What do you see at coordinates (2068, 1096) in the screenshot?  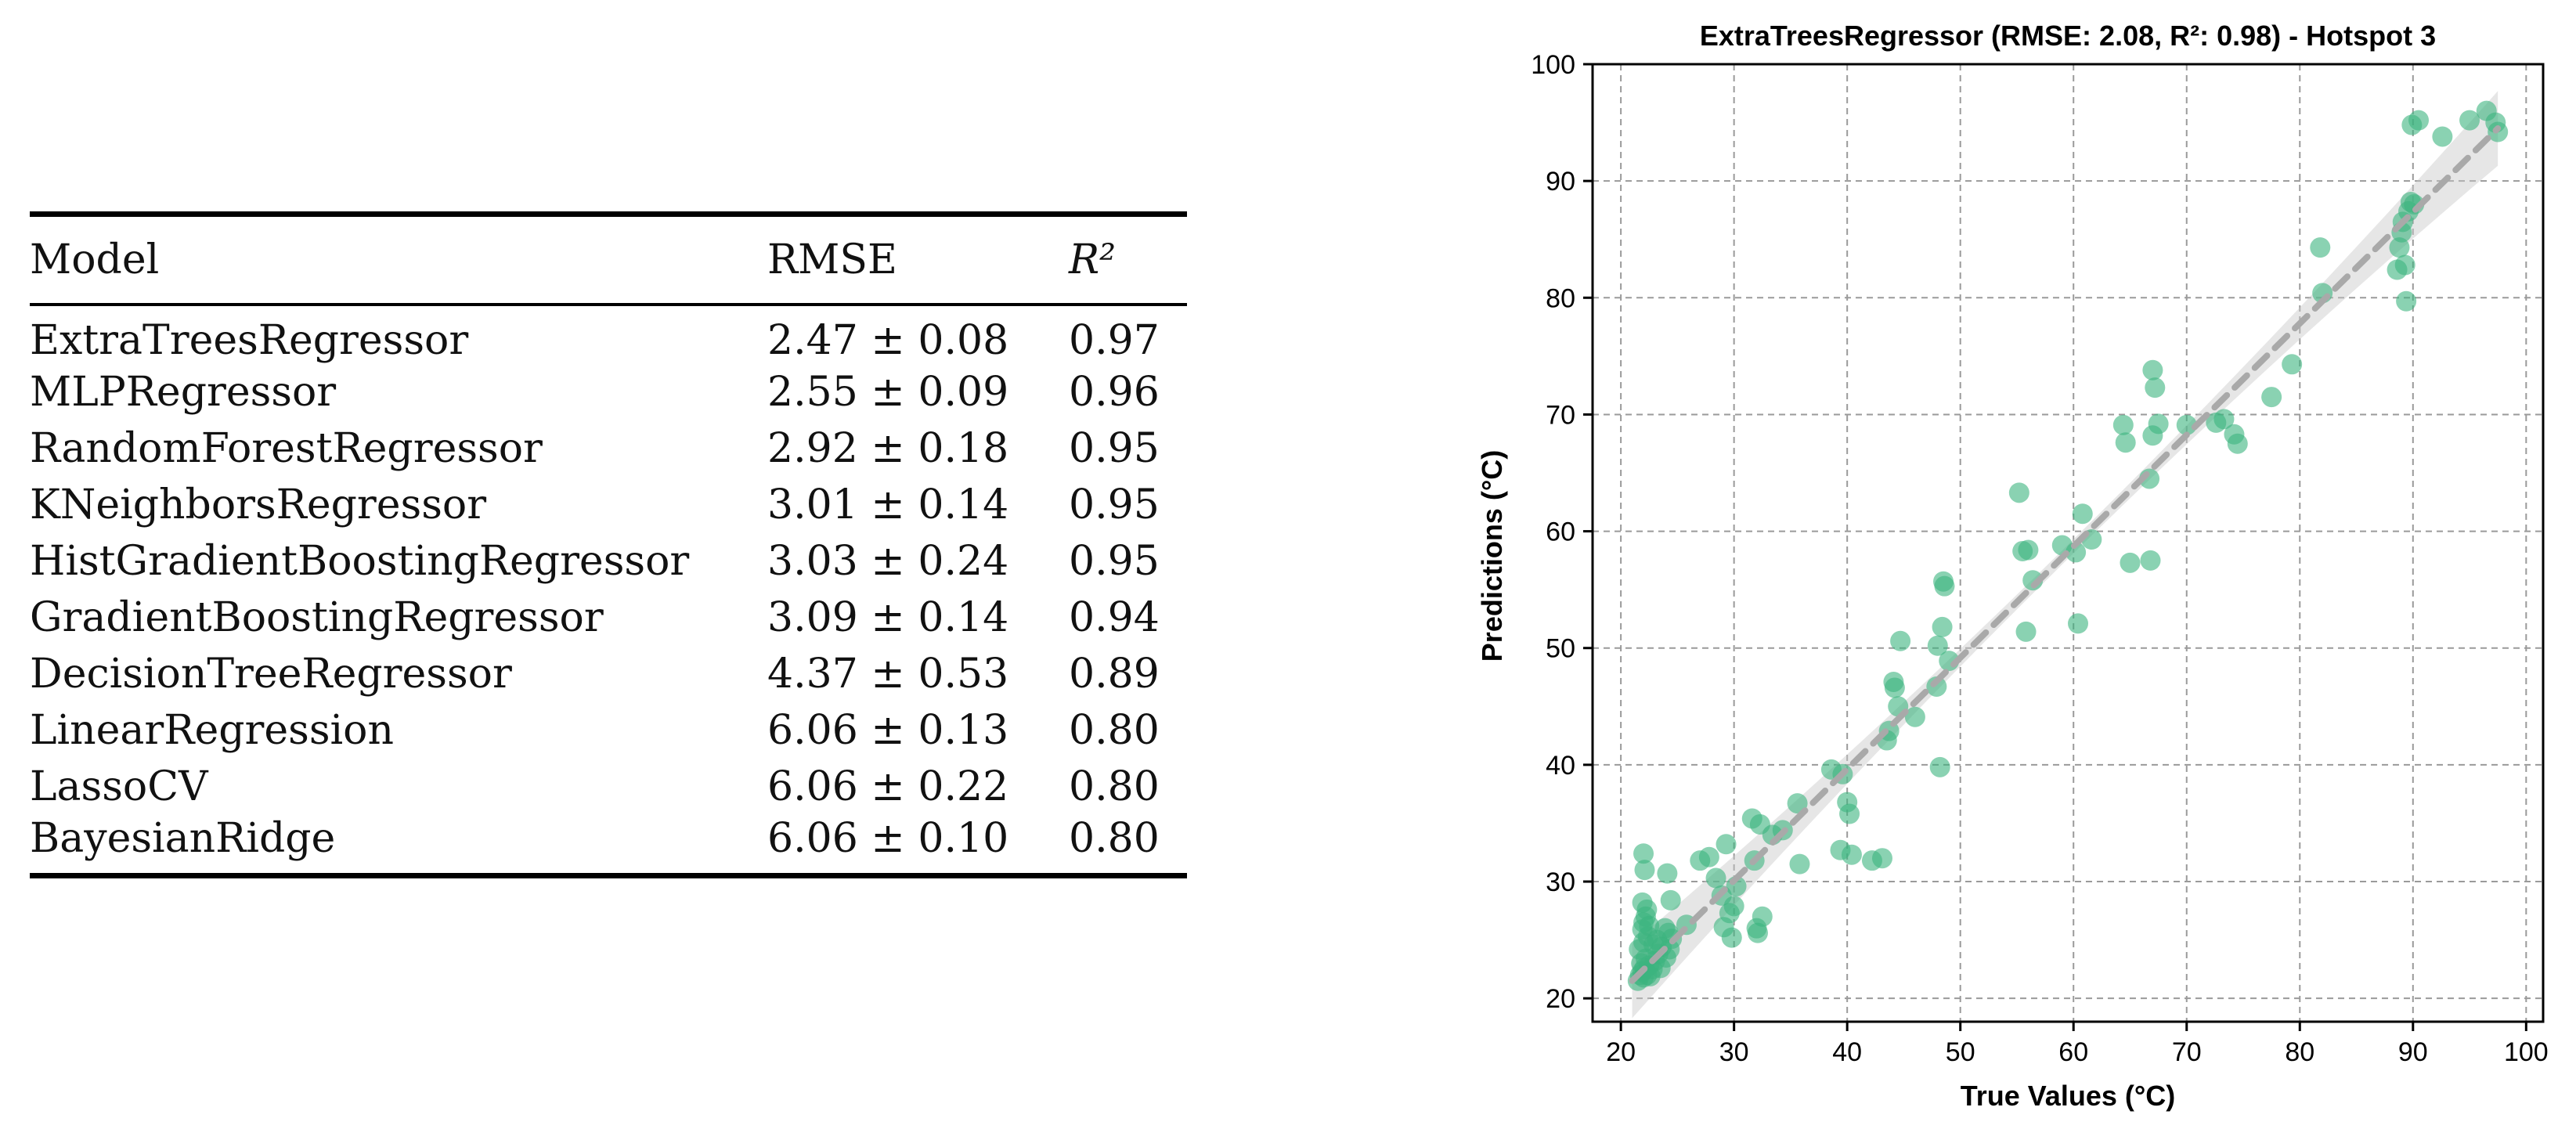 I see `x-axis-label: True Values (°C)` at bounding box center [2068, 1096].